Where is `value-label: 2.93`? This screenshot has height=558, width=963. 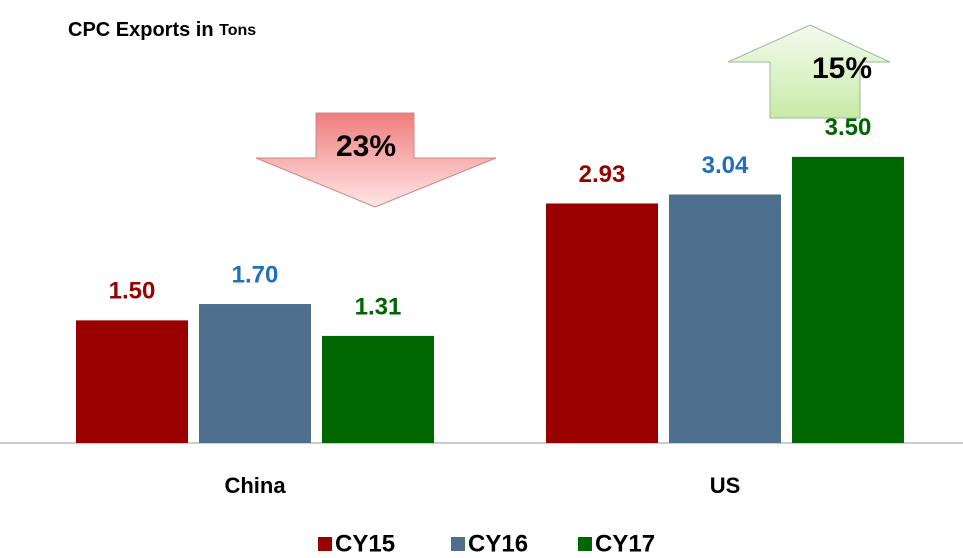
value-label: 2.93 is located at coordinates (602, 174).